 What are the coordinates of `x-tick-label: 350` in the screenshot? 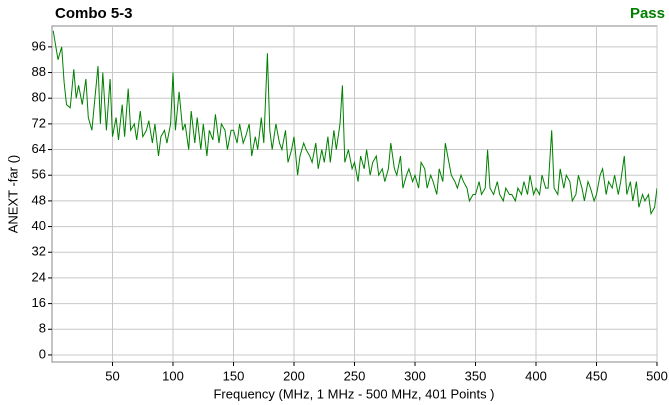 It's located at (476, 375).